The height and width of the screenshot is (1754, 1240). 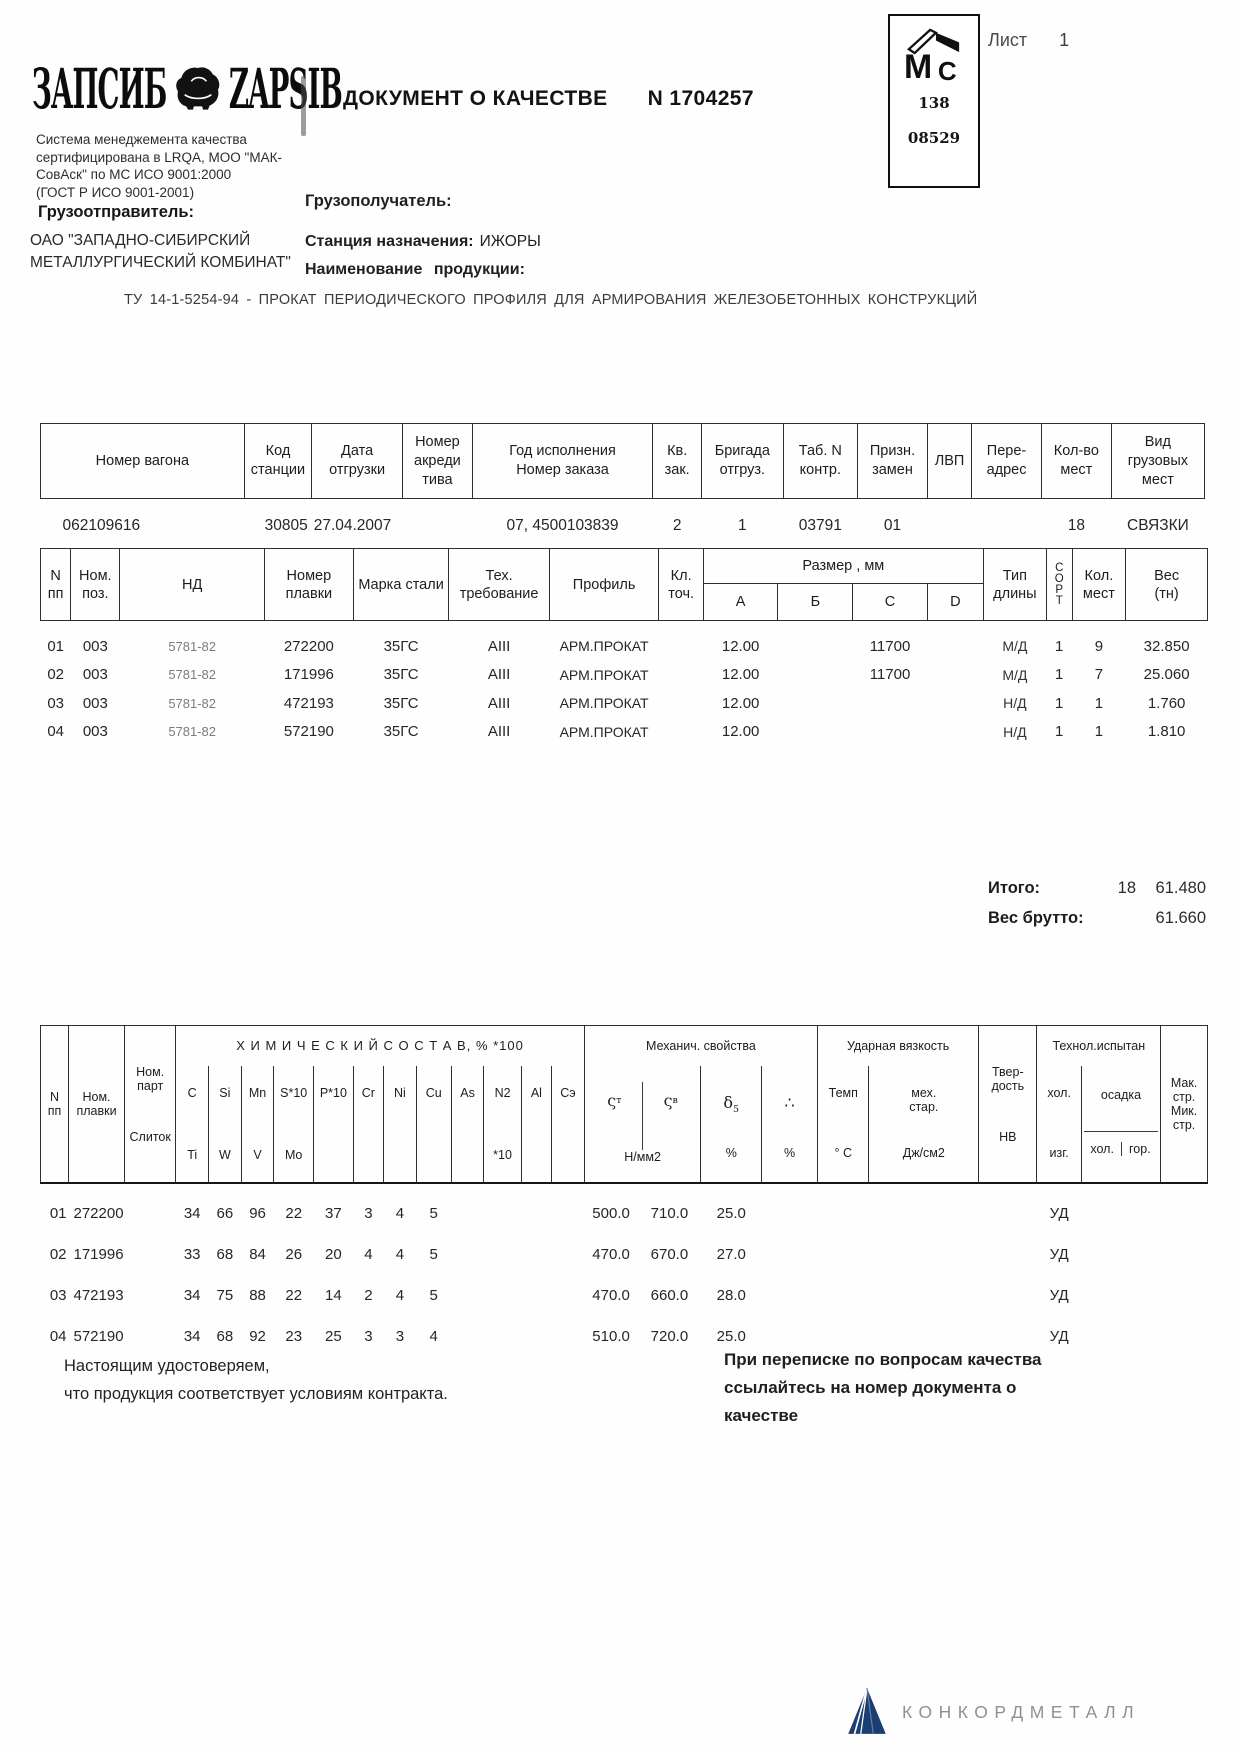 I want to click on table-cell: 30805, so click(x=286, y=525).